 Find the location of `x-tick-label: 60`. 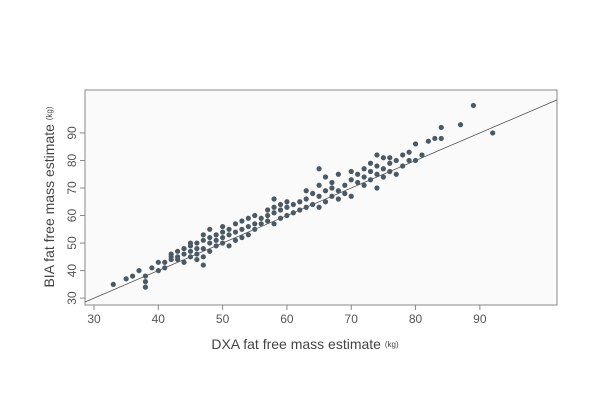

x-tick-label: 60 is located at coordinates (287, 319).